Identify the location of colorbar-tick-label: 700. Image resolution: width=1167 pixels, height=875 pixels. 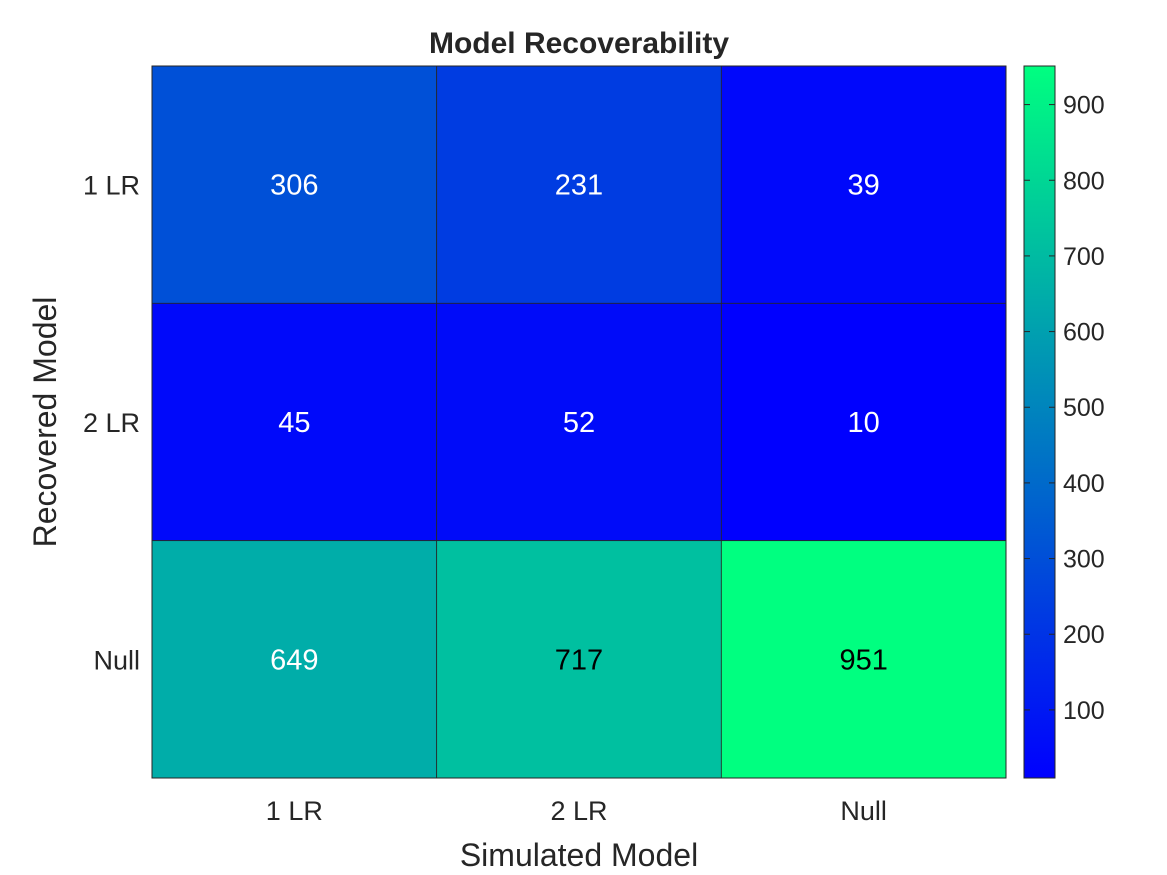
(1084, 257).